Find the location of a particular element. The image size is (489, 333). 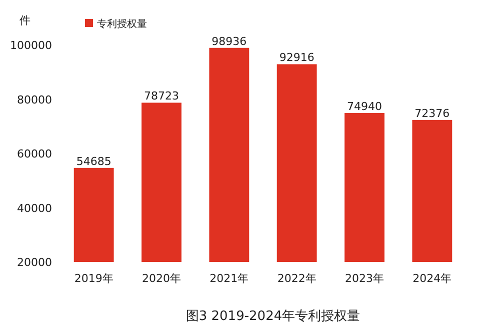

data-label: 78723 is located at coordinates (161, 96).